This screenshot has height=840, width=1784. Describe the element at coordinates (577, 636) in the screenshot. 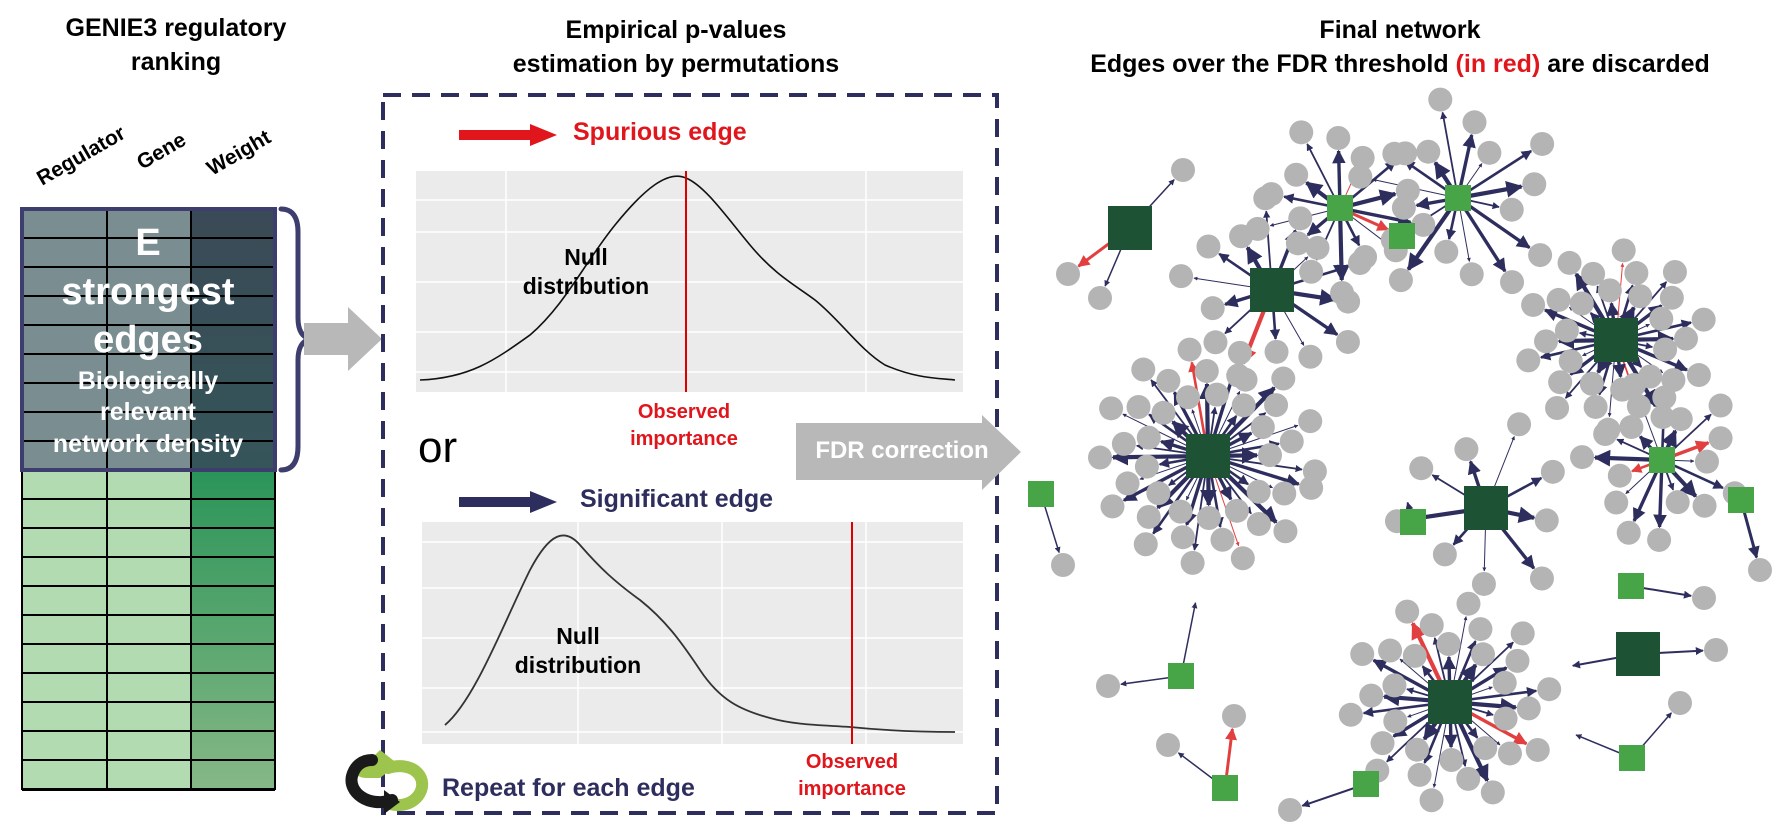

I see `plot2-null-text-1: Null` at that location.